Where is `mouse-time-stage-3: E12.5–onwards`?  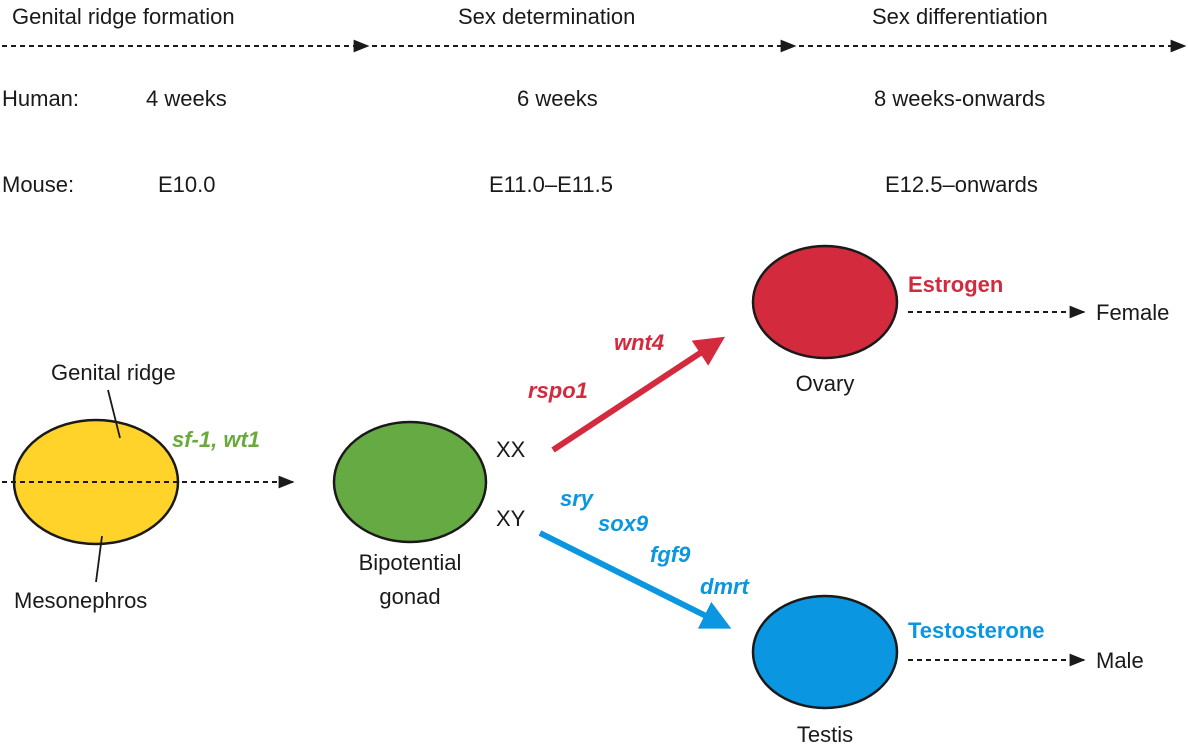
mouse-time-stage-3: E12.5–onwards is located at coordinates (961, 184).